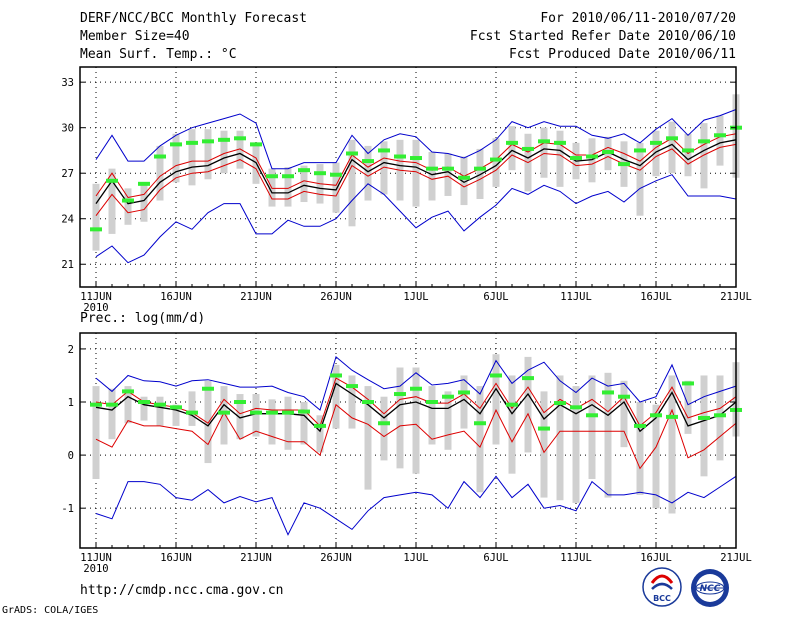 This screenshot has height=618, width=800. Describe the element at coordinates (96, 297) in the screenshot. I see `temperature-xtick-label: 11JUN` at that location.